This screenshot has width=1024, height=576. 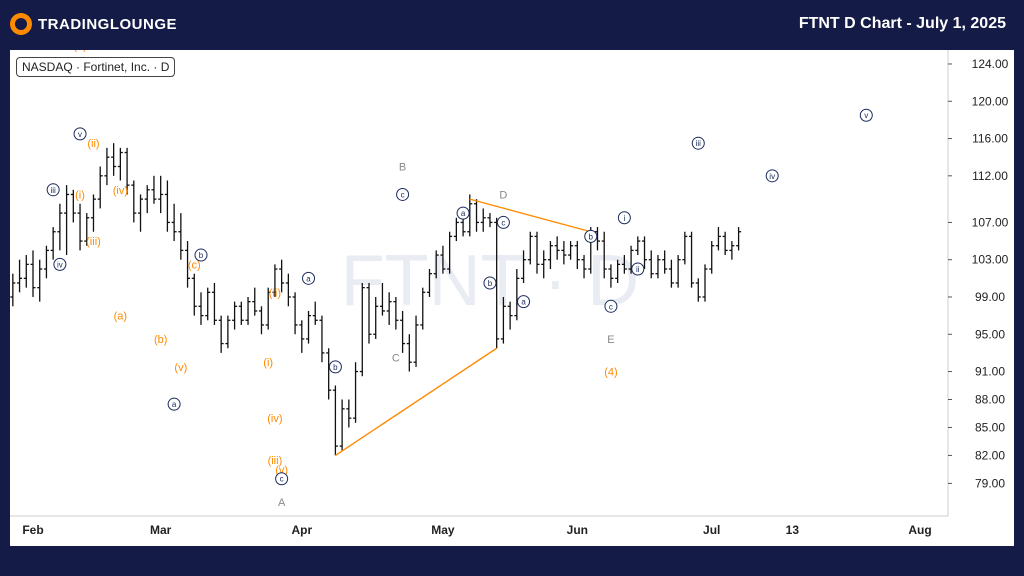 I want to click on wave-label: i, so click(x=624, y=218).